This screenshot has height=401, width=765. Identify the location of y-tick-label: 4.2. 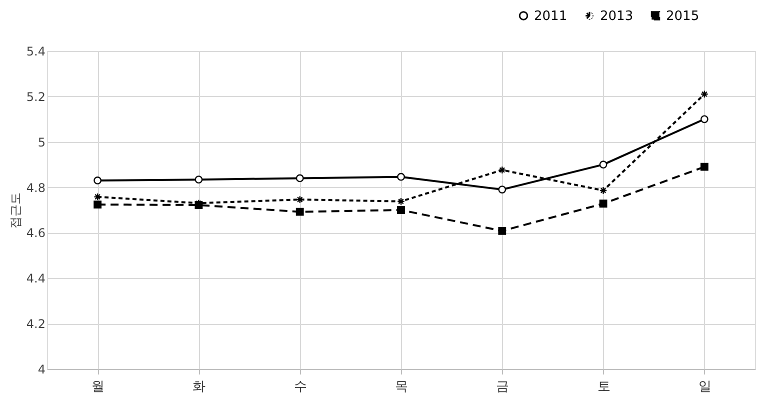
(36, 324).